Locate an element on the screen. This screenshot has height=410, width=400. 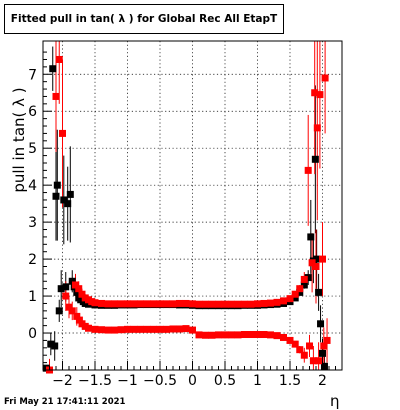
y-axis-label: pull in tan( λ ) is located at coordinates (19, 140).